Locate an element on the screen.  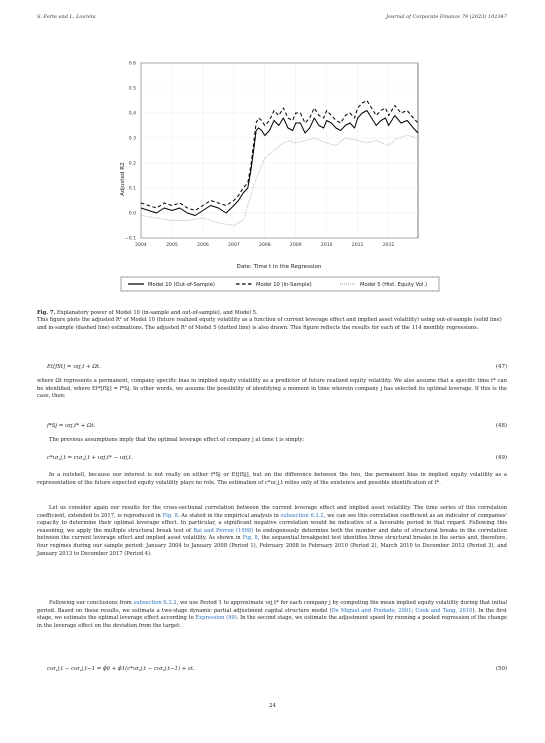
x-axis-label: Date: Time t in the Regression is located at coordinates (279, 267).